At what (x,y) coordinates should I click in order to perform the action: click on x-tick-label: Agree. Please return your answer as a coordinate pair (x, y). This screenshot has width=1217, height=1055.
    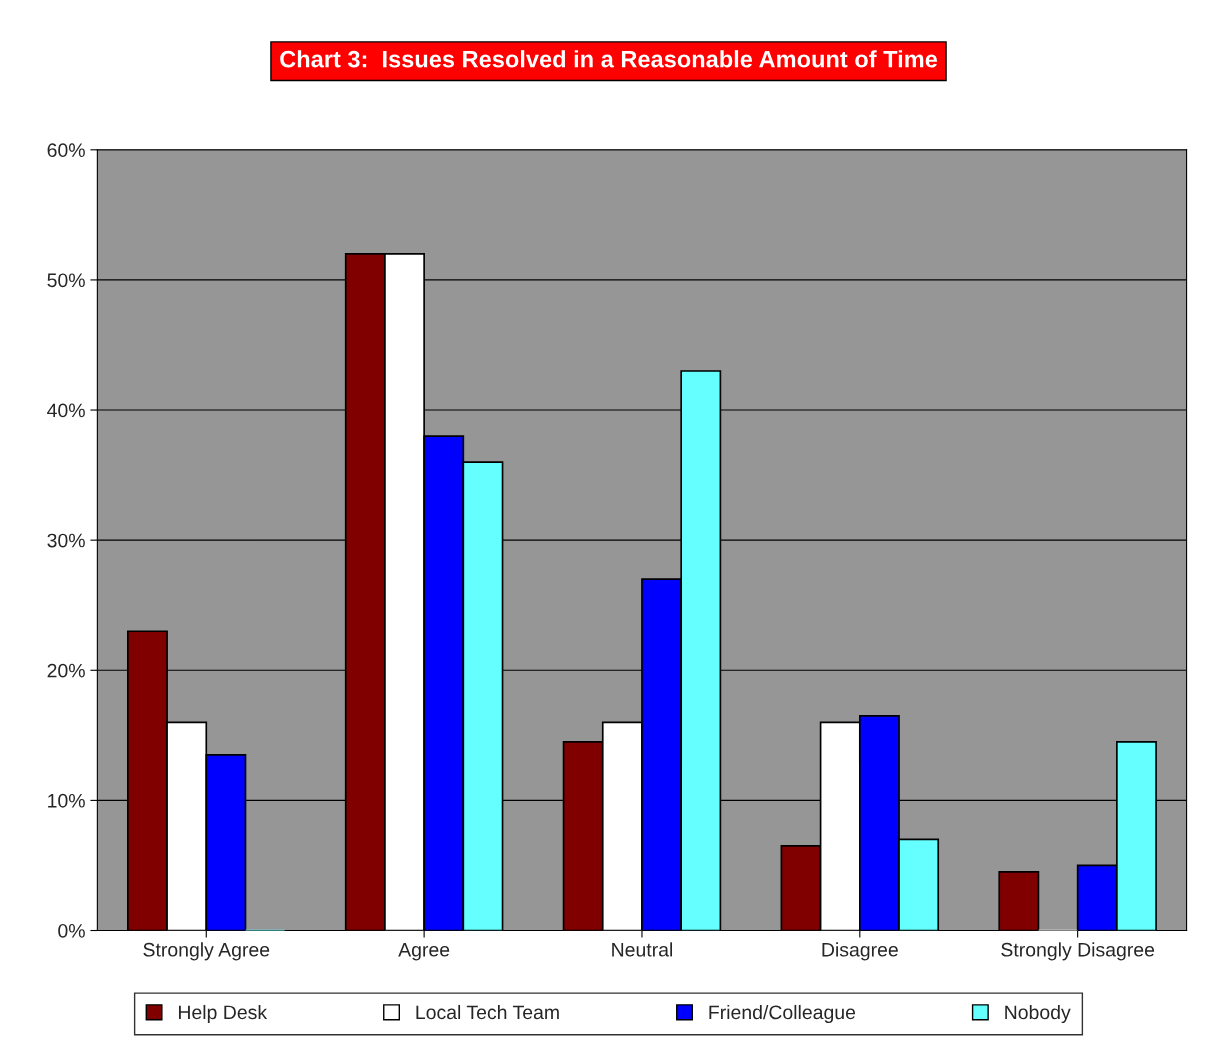
    Looking at the image, I should click on (424, 952).